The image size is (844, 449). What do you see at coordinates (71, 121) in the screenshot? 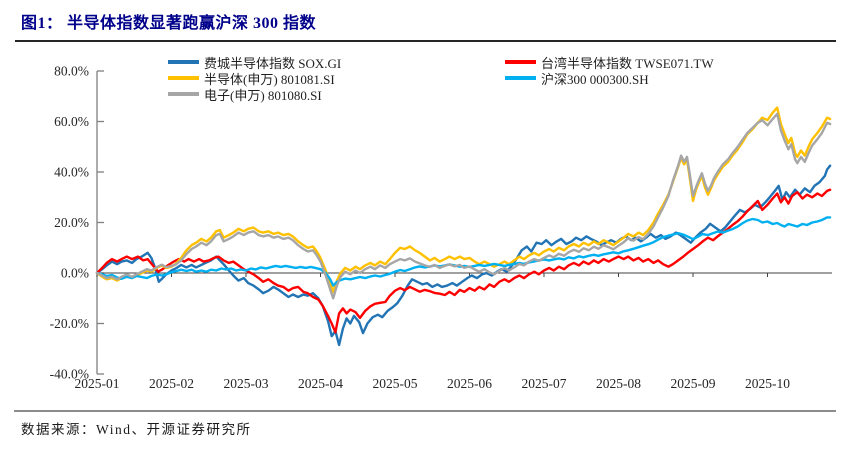
I see `y-axis-tick-label: 60.0%` at bounding box center [71, 121].